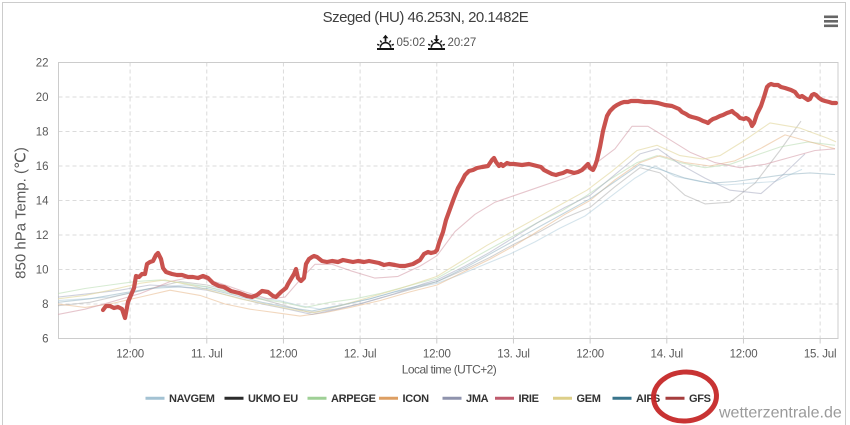 The height and width of the screenshot is (425, 850). I want to click on svg-text: 14. Jul, so click(667, 355).